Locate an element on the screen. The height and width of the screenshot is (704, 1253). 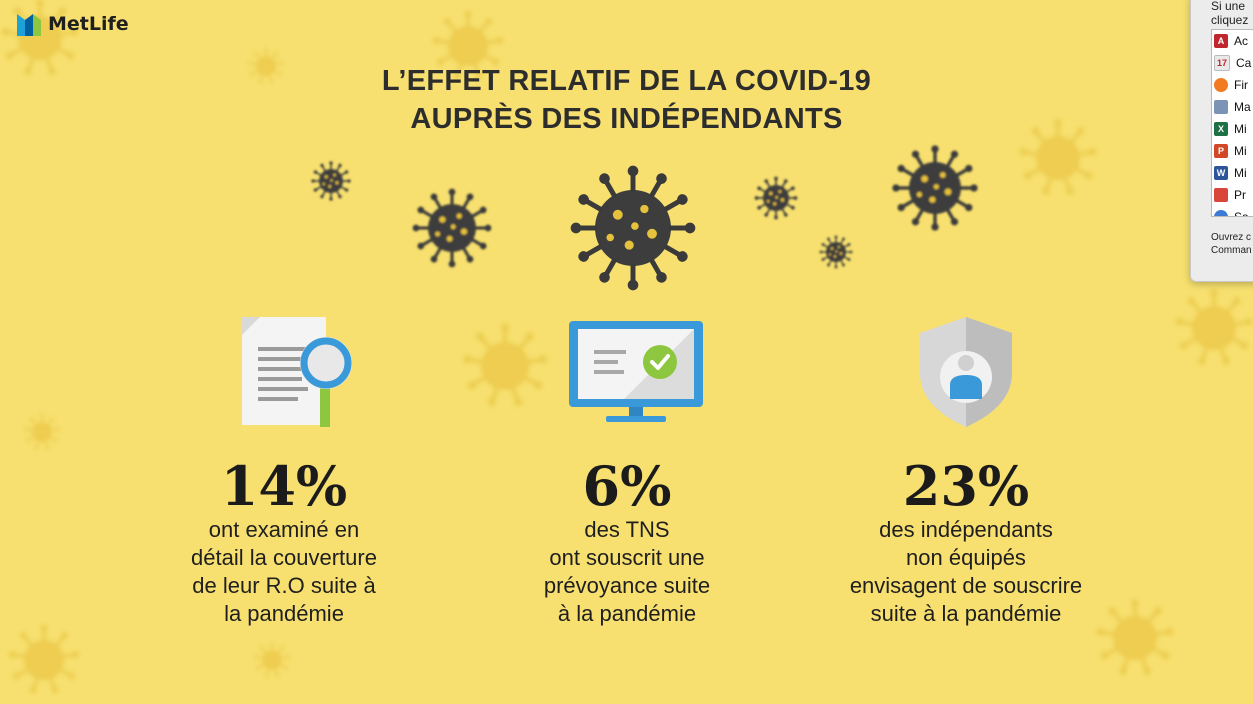
application-list: A Ac 17 Ca Fir Ma X Mi P Mi W Mi Pr Sa is located at coordinates (1232, 123).